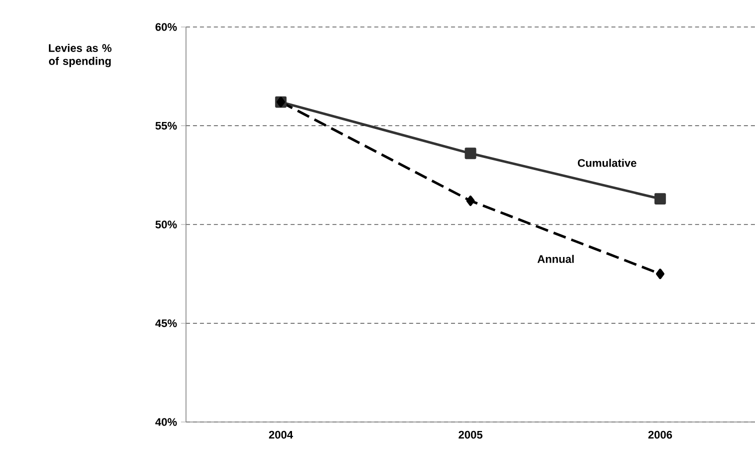 The height and width of the screenshot is (460, 755). What do you see at coordinates (166, 126) in the screenshot?
I see `y-tick-label: 55%` at bounding box center [166, 126].